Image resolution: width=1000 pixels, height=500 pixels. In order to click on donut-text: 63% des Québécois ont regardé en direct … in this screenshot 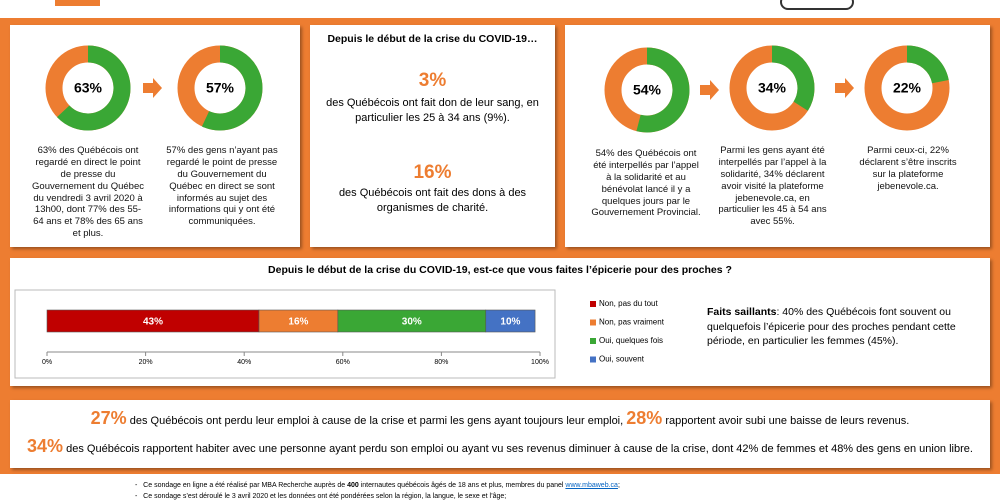, I will do `click(88, 192)`.